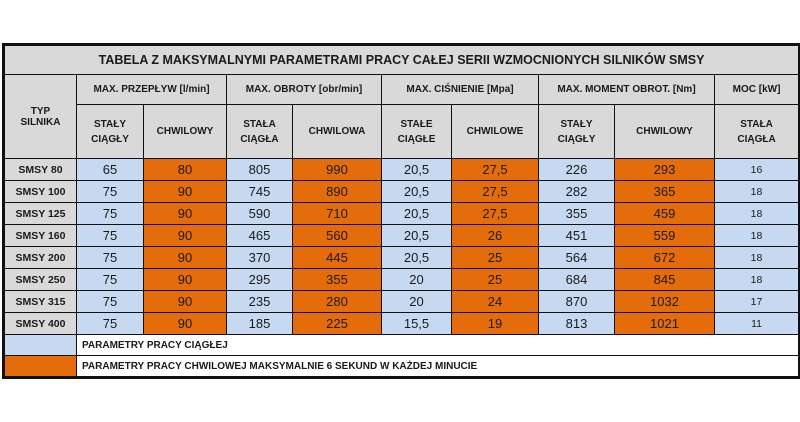  Describe the element at coordinates (756, 89) in the screenshot. I see `group-header: MOC [kW]` at that location.